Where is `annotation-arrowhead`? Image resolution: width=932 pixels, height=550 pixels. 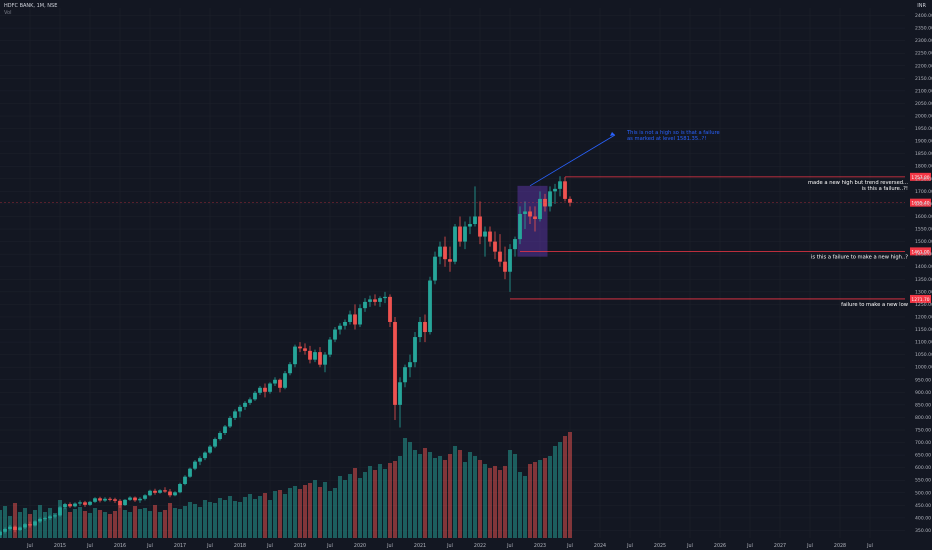
annotation-arrowhead is located at coordinates (612, 134).